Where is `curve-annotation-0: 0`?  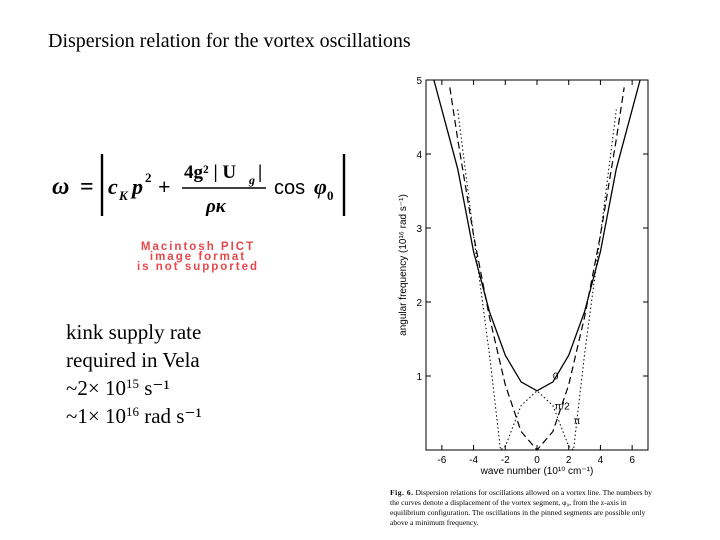
curve-annotation-0: 0 is located at coordinates (556, 377).